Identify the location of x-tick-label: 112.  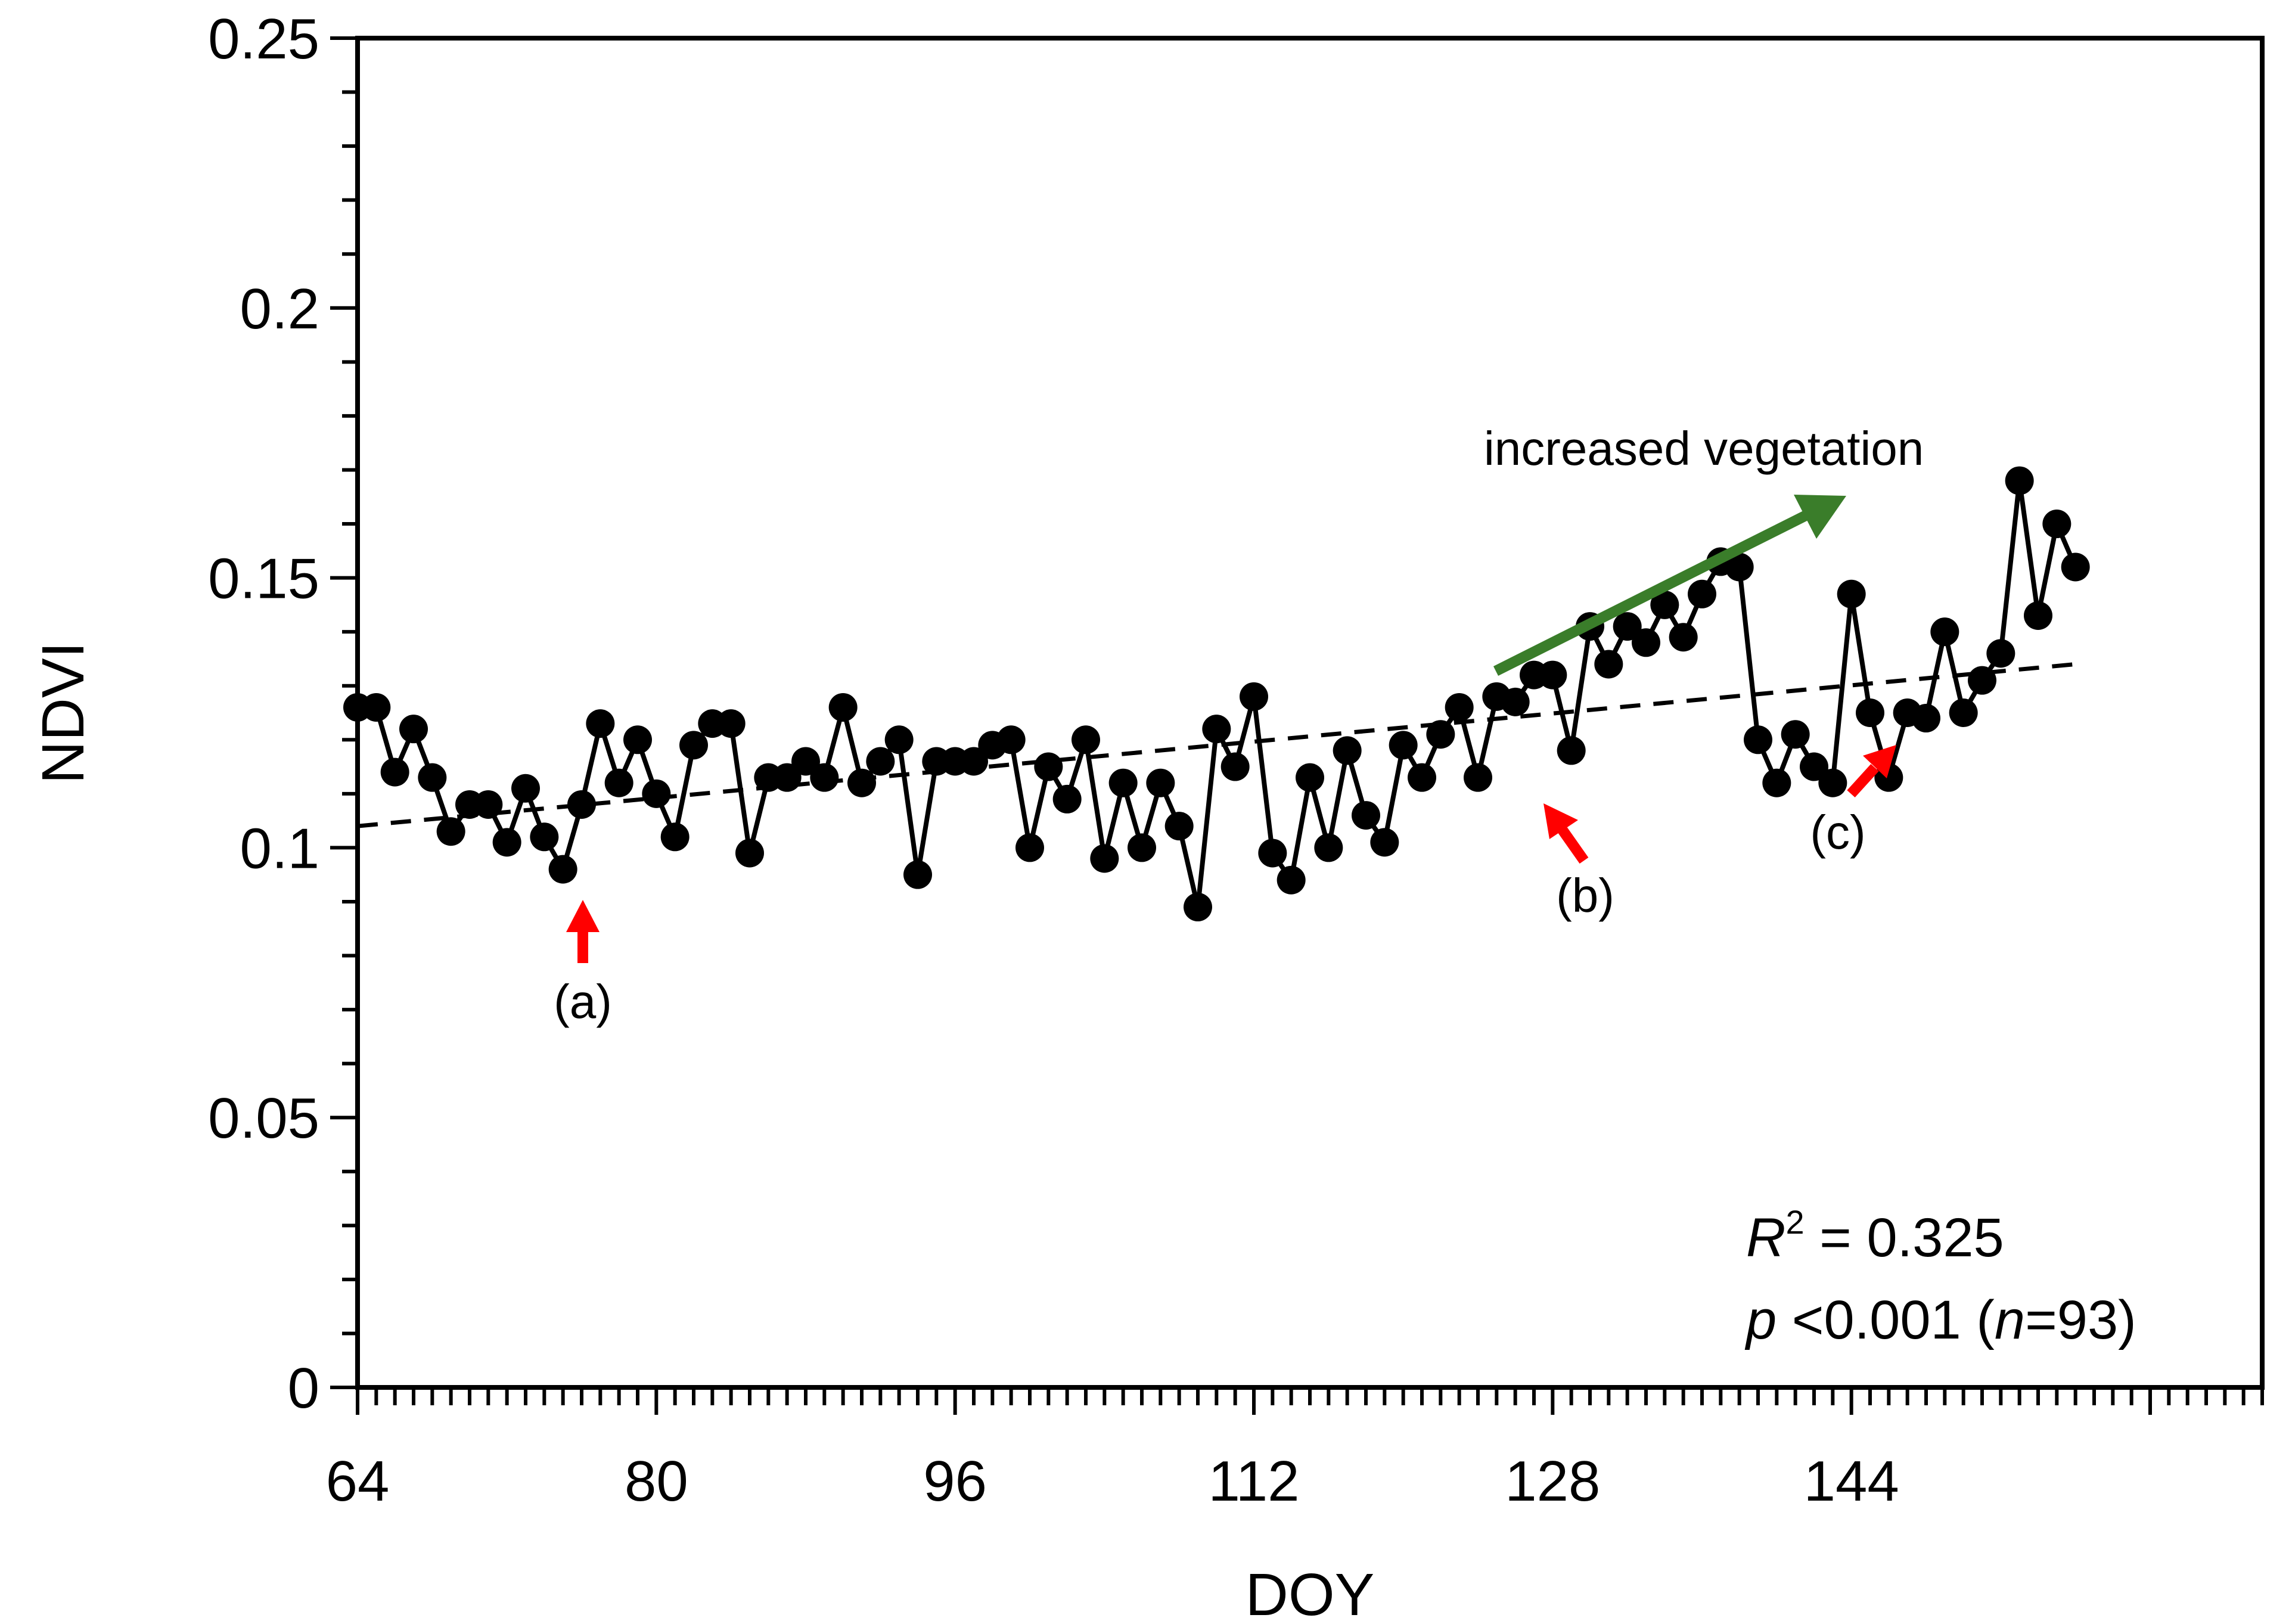
(1254, 1481).